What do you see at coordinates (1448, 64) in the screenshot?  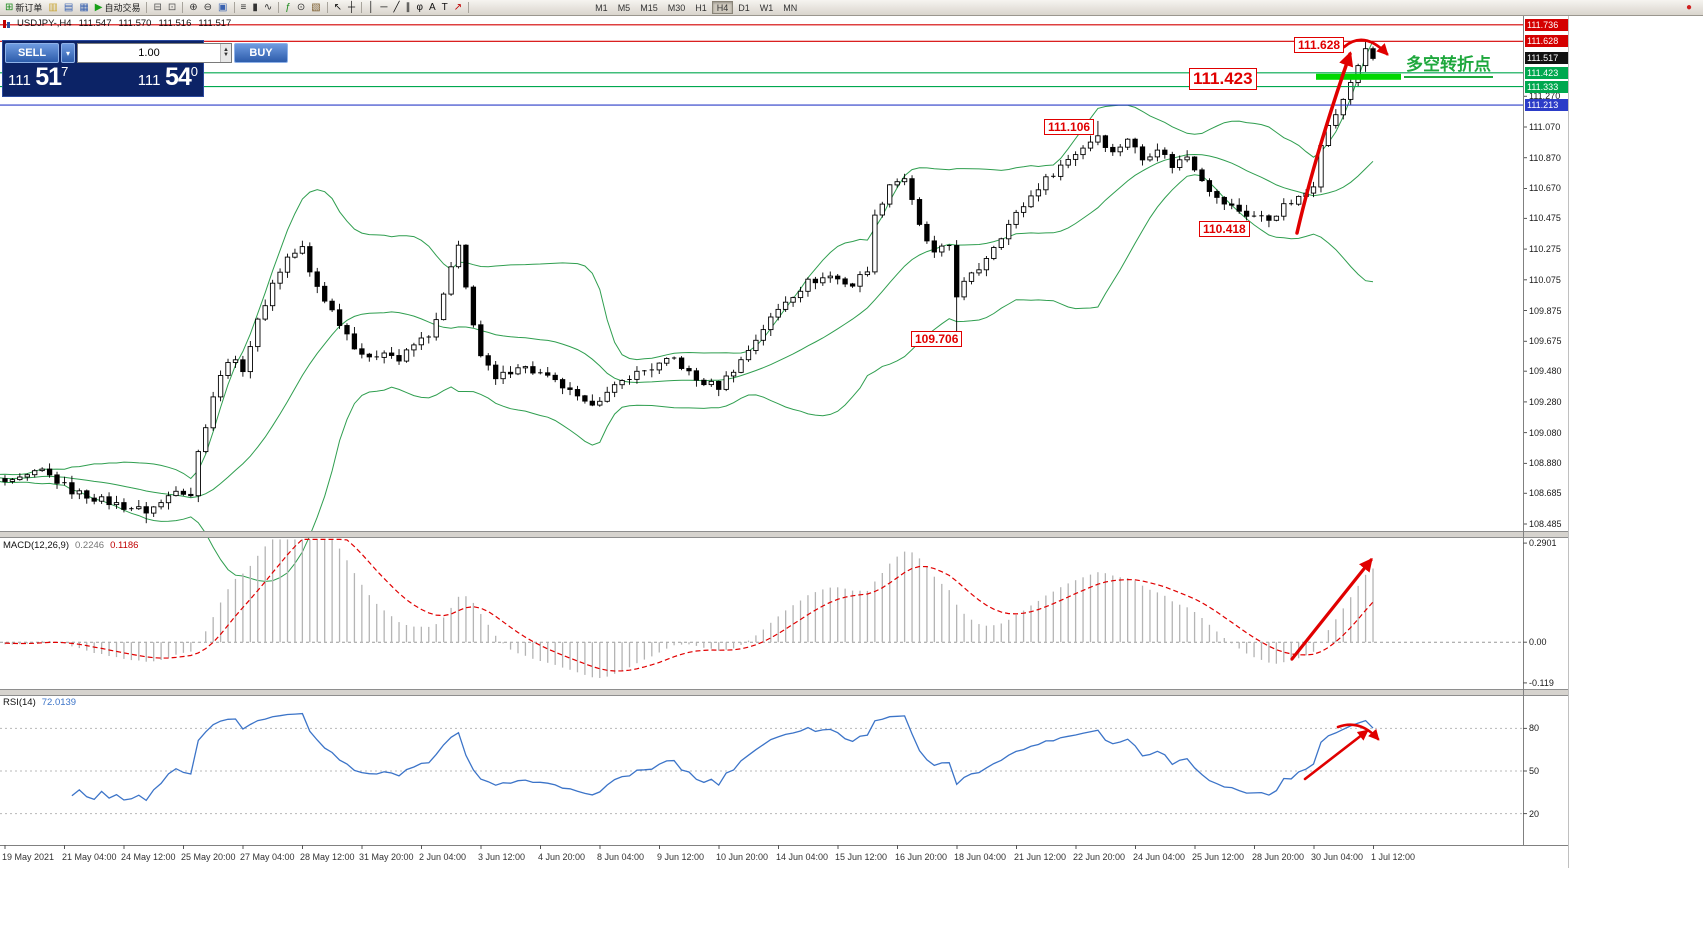 I see `turning-point-note: 多空转折点` at bounding box center [1448, 64].